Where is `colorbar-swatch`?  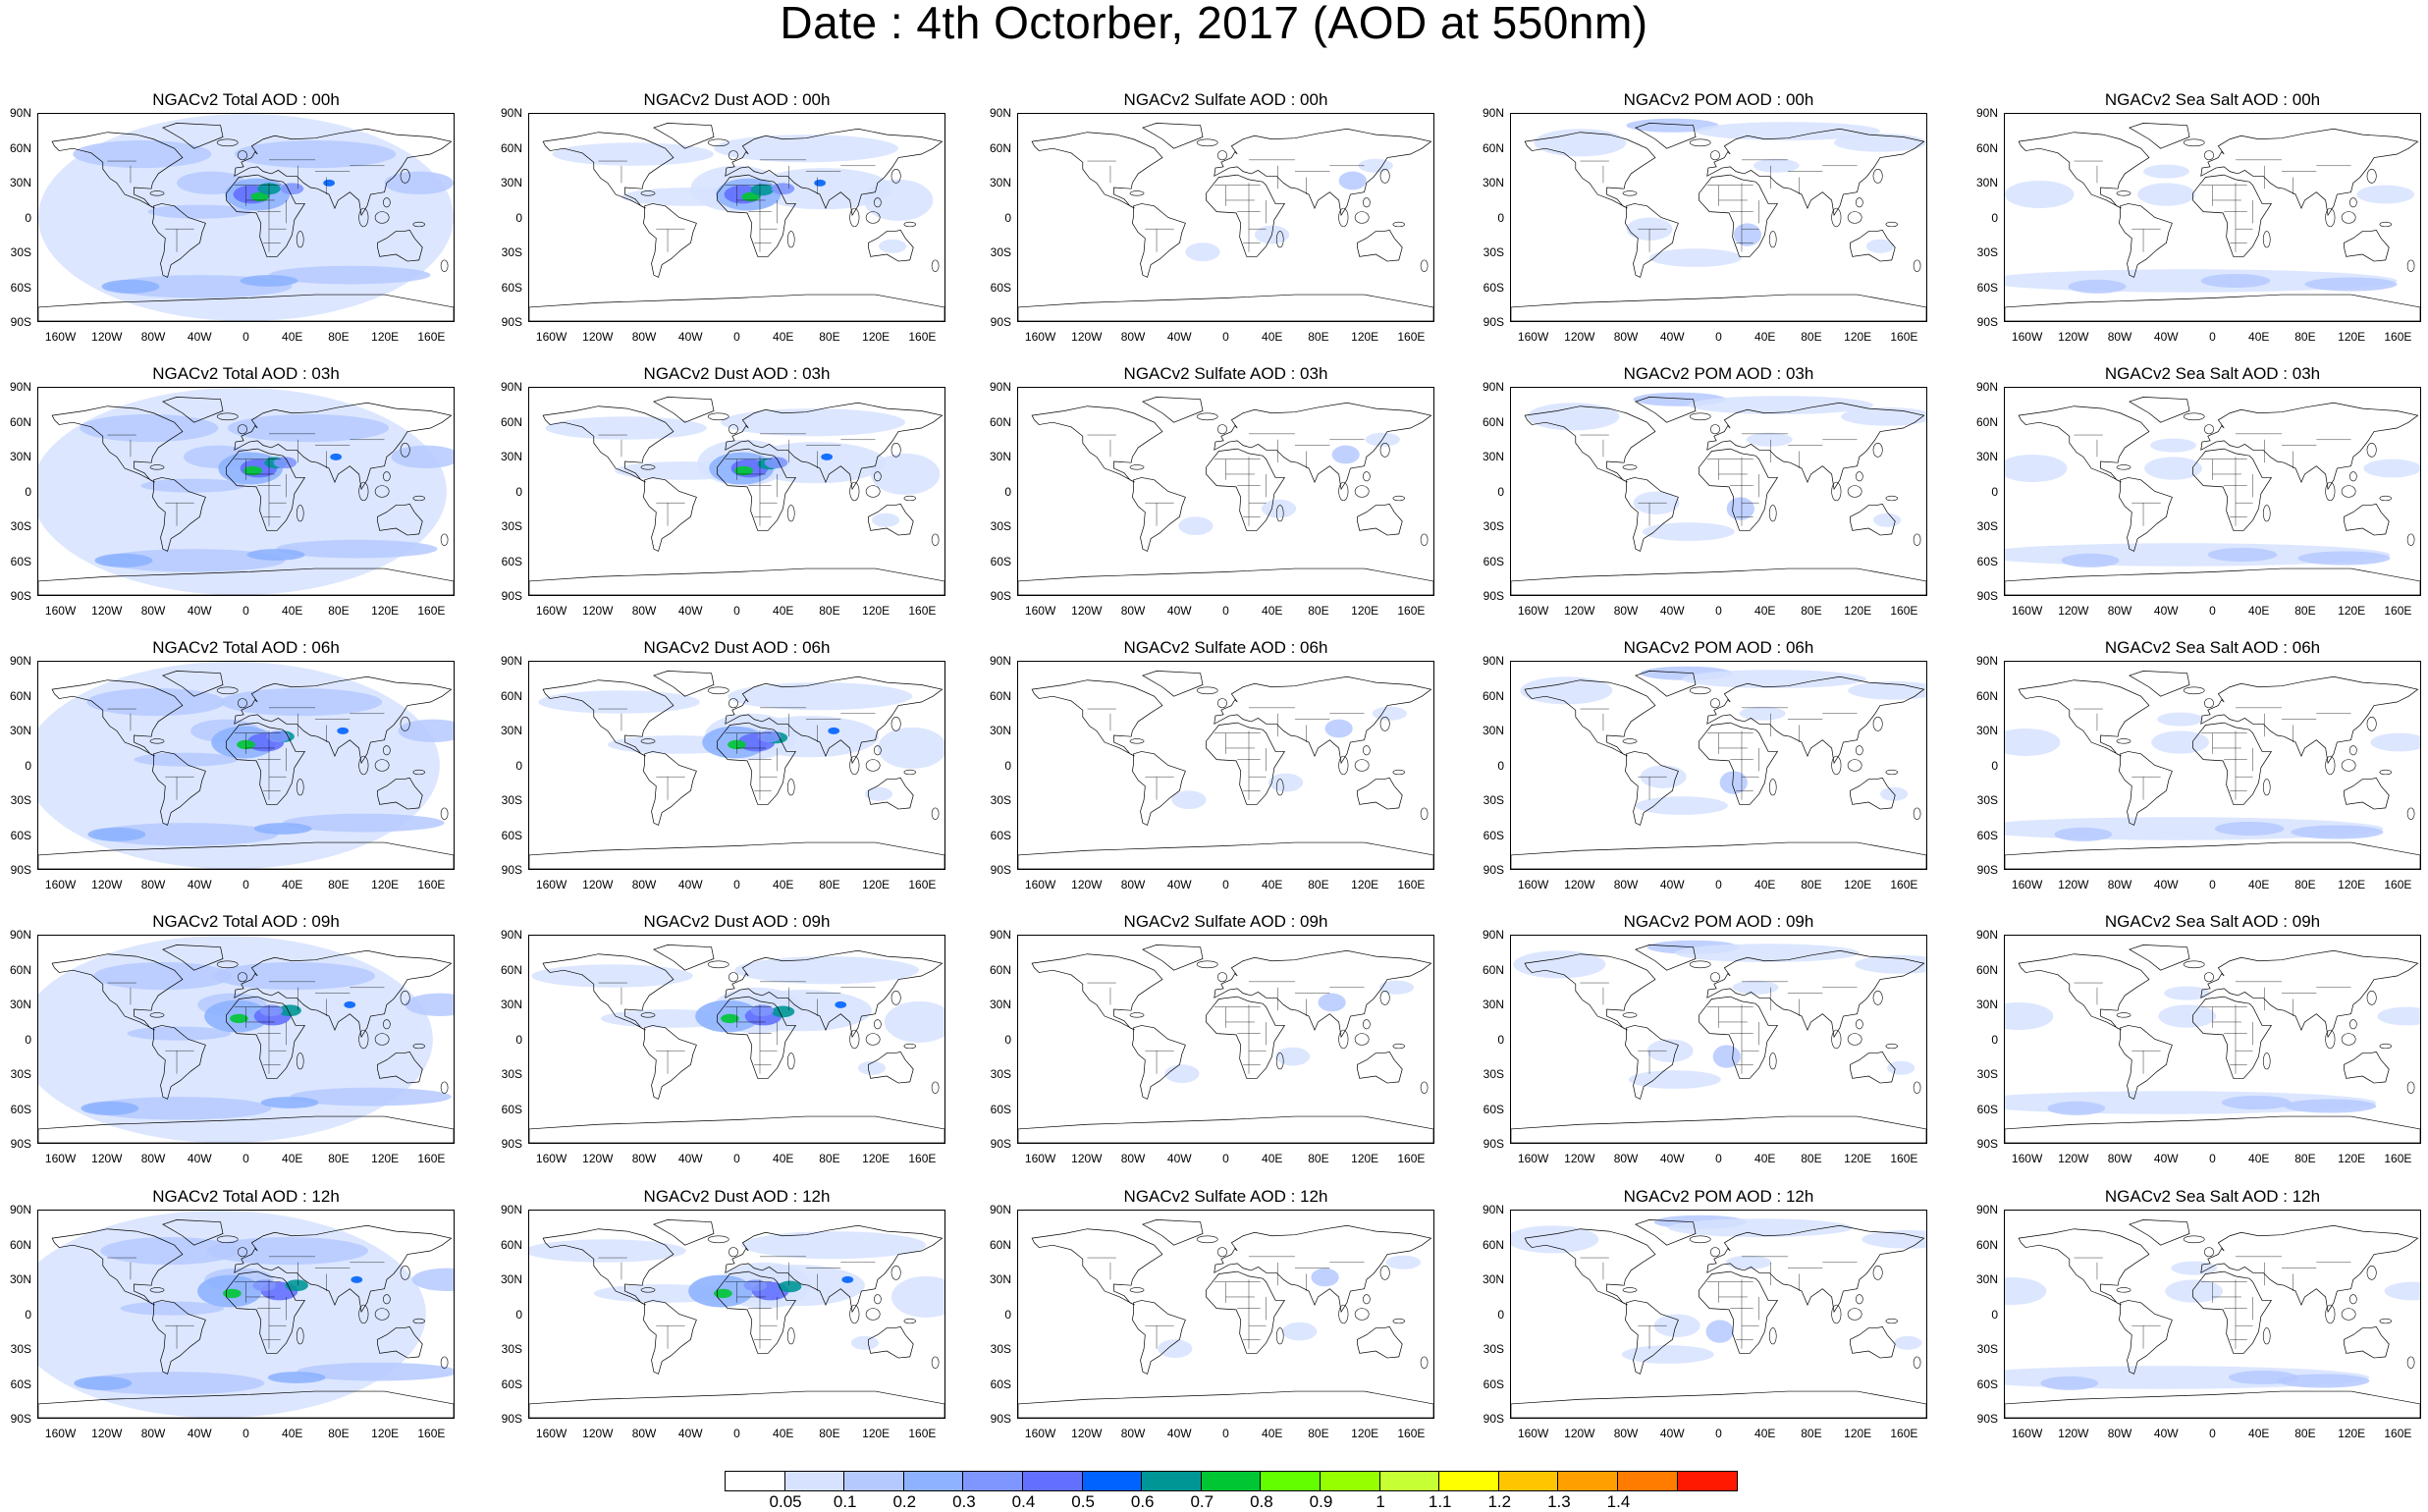
colorbar-swatch is located at coordinates (1350, 1481).